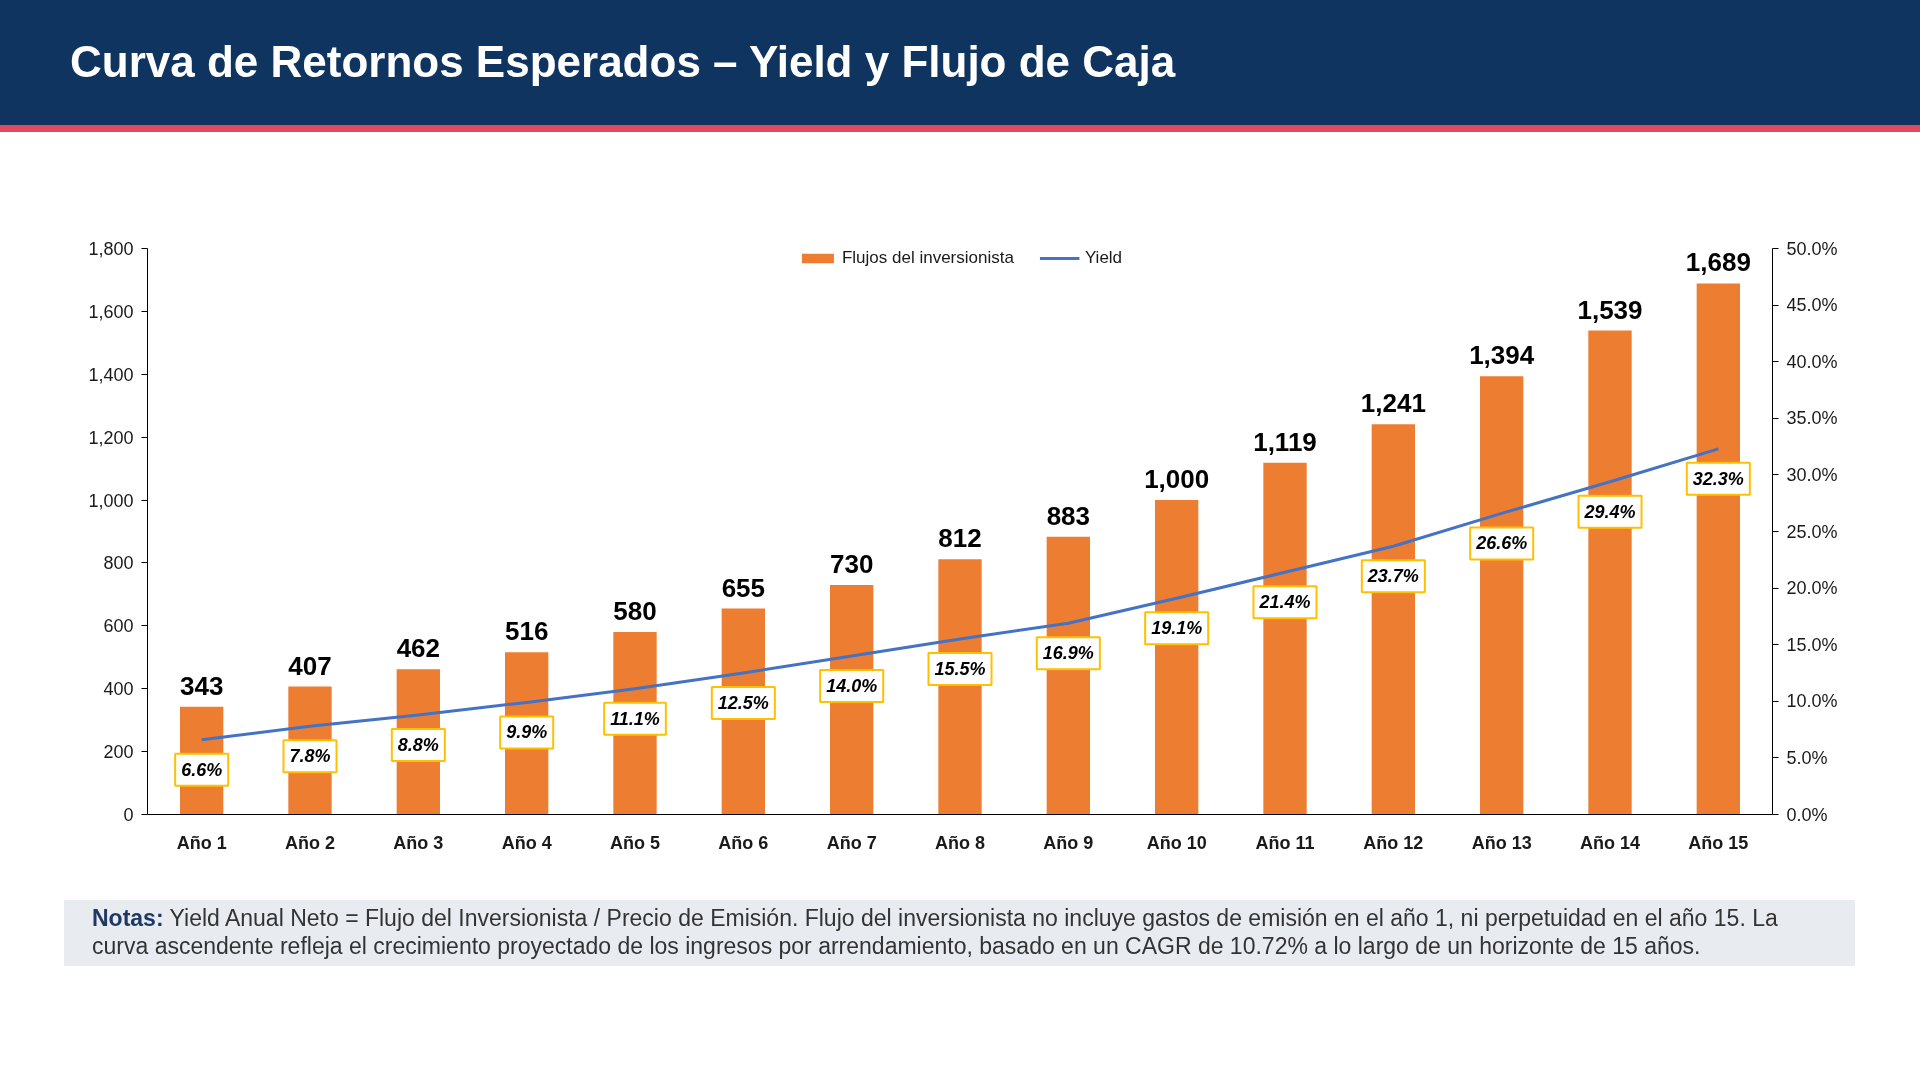 This screenshot has width=1920, height=1080. What do you see at coordinates (1812, 701) in the screenshot?
I see `y2-tick-label: 10.0%` at bounding box center [1812, 701].